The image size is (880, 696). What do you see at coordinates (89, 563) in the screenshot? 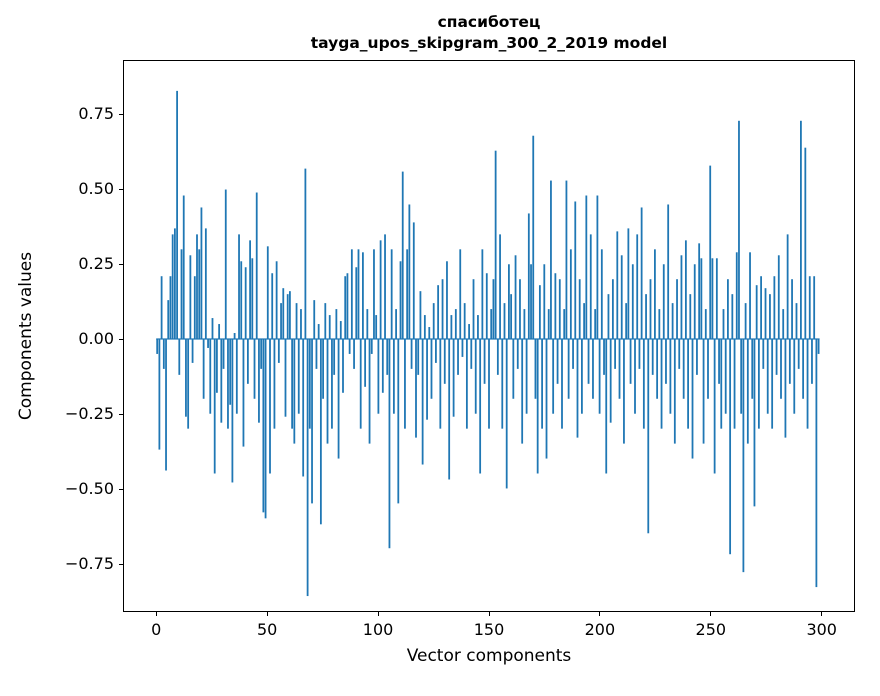
I see `y-tick-label: −0.75` at bounding box center [89, 563].